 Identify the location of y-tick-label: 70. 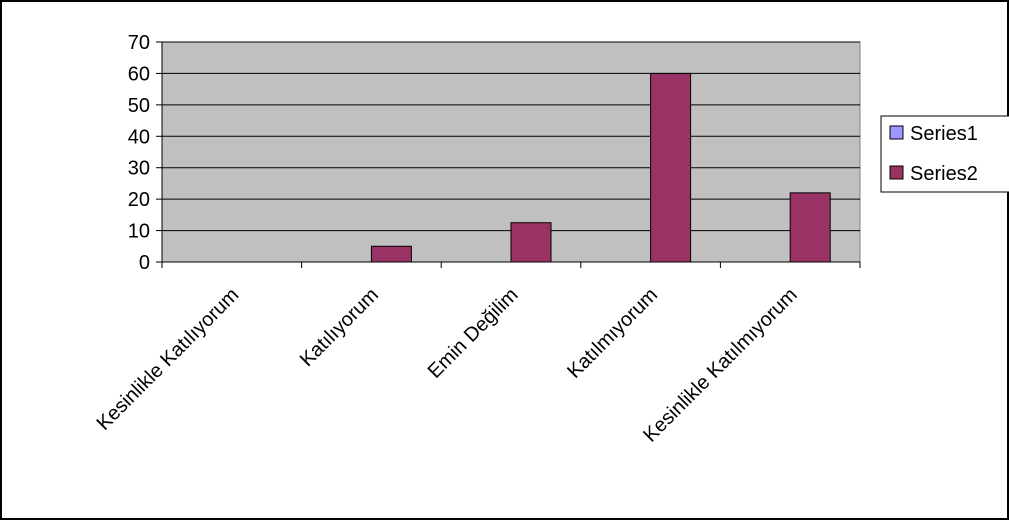
(139, 43).